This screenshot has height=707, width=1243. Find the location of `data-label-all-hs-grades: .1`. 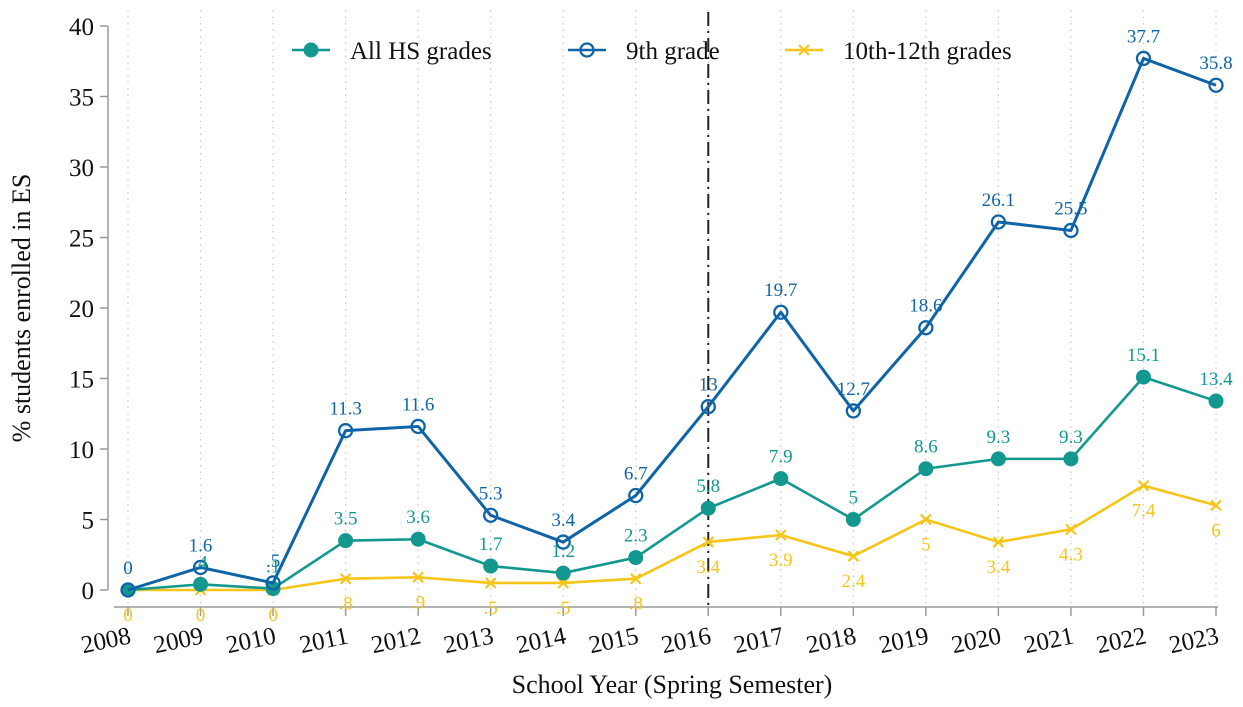

data-label-all-hs-grades: .1 is located at coordinates (273, 567).